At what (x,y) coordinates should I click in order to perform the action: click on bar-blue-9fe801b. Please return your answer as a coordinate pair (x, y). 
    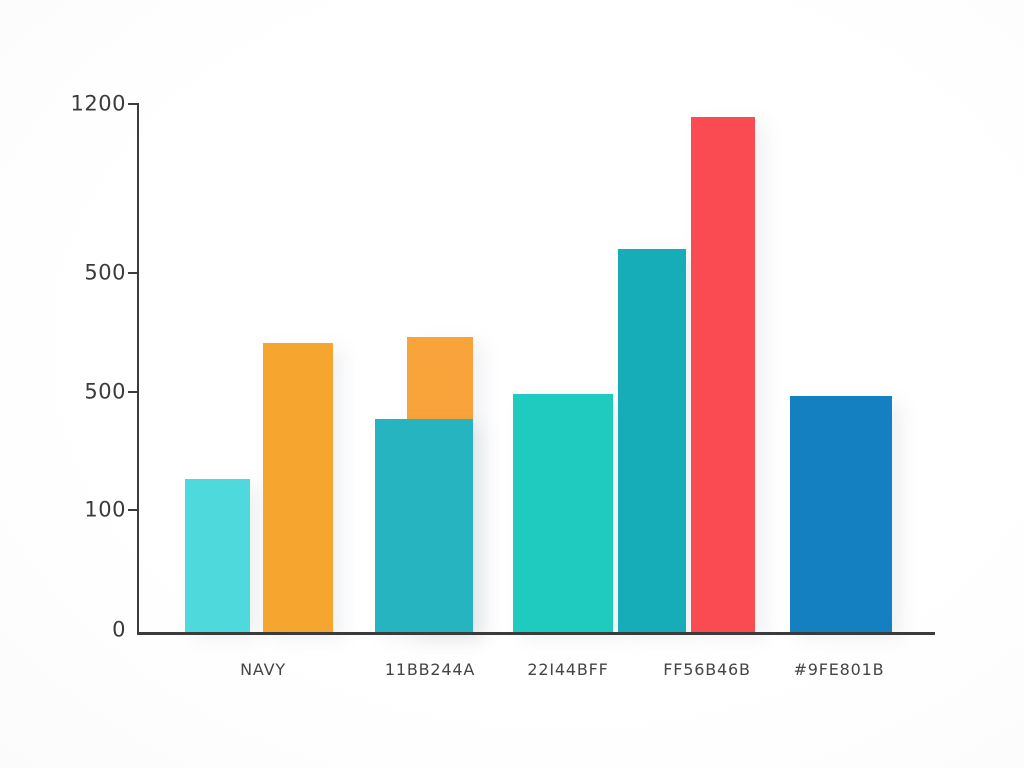
    Looking at the image, I should click on (841, 514).